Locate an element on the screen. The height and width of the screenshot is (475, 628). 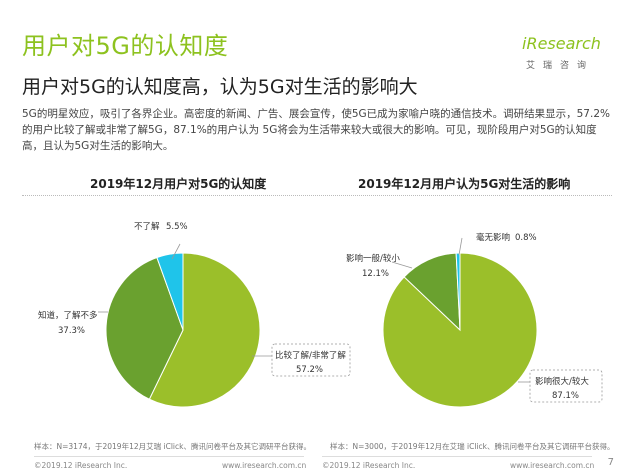
pie-chart-impact is located at coordinates (460, 330).